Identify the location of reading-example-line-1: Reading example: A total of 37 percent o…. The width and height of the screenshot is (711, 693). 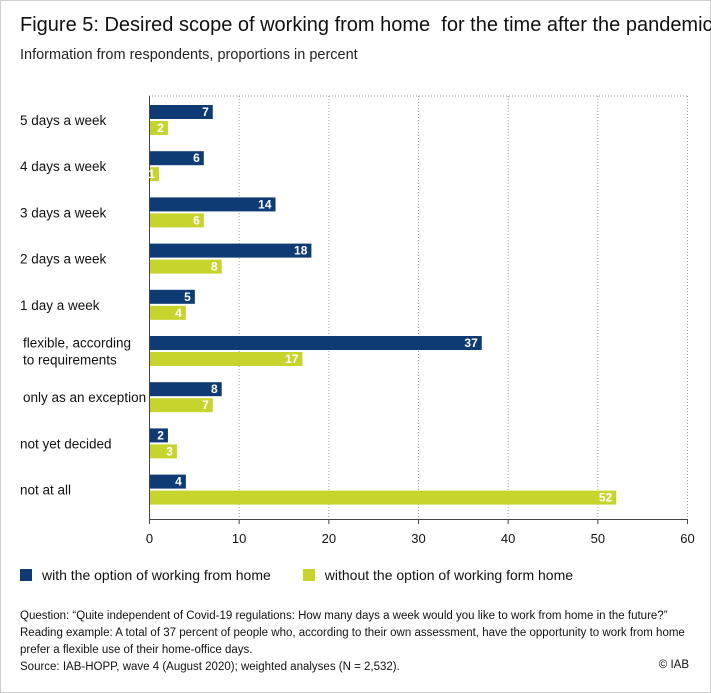
(352, 633).